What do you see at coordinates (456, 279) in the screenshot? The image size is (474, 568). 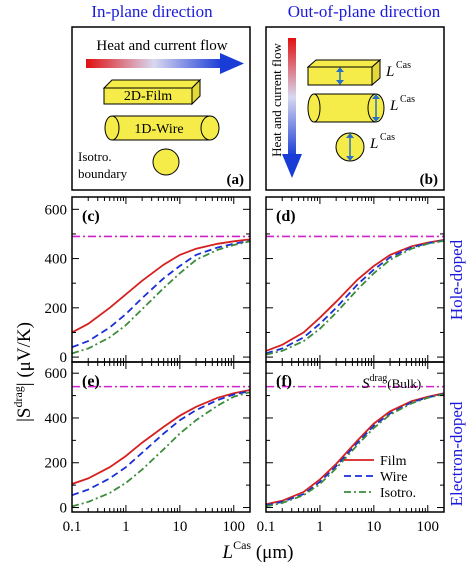 I see `side-label-hole-doped: Hole-doped` at bounding box center [456, 279].